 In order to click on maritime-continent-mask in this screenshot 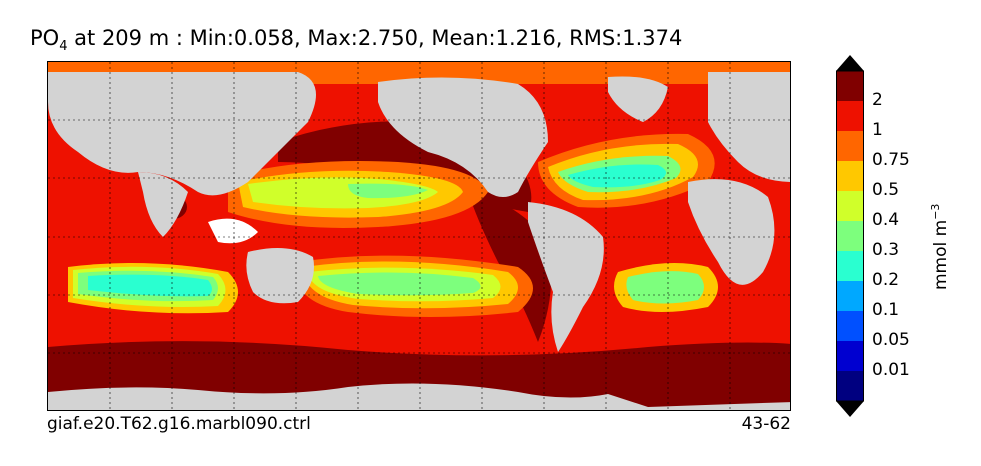, I will do `click(233, 231)`.